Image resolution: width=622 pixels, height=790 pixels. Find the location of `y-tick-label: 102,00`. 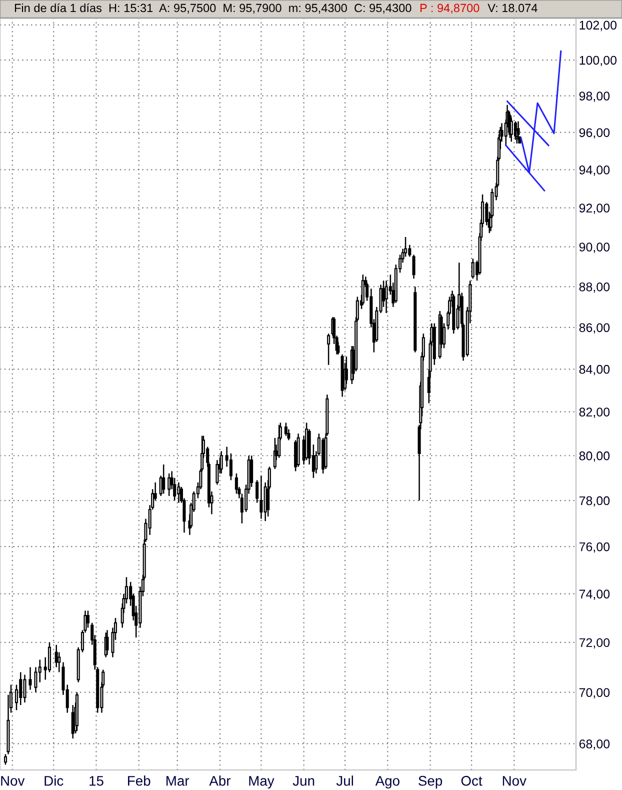

y-tick-label: 102,00 is located at coordinates (598, 26).